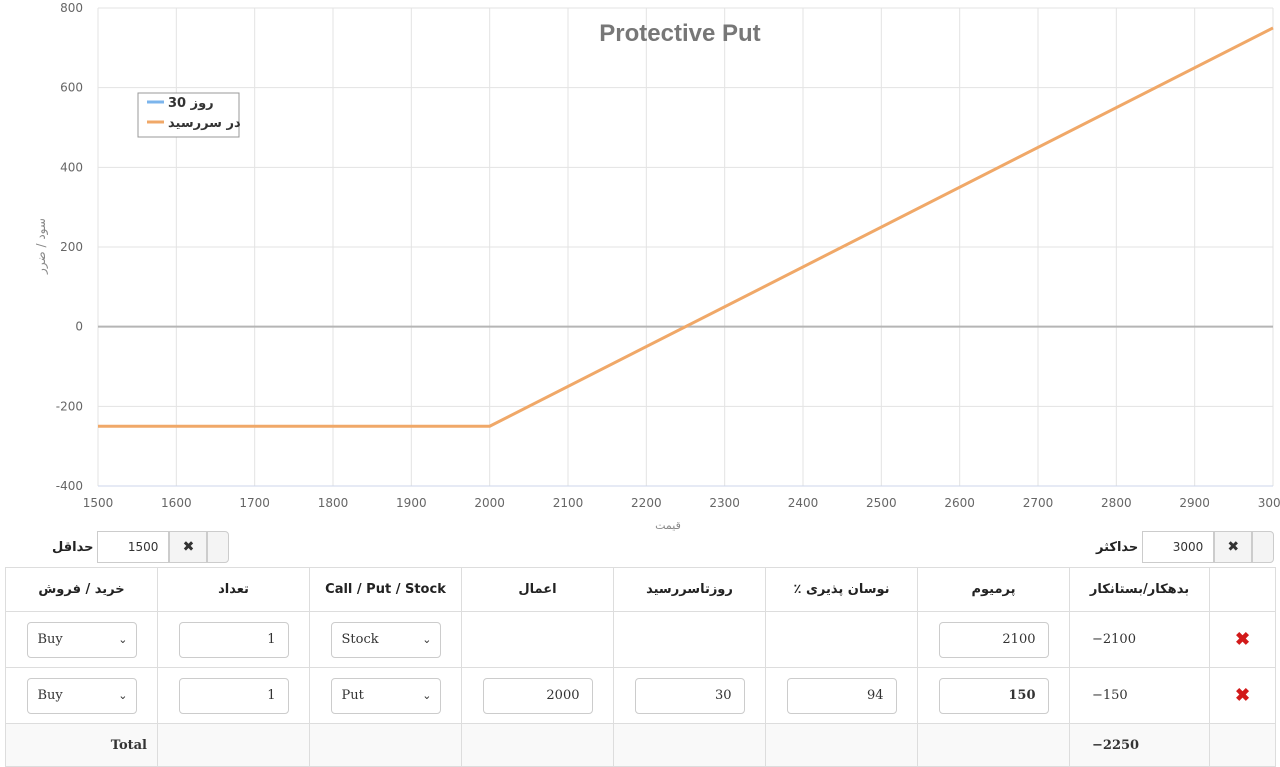 This screenshot has height=767, width=1280. What do you see at coordinates (646, 503) in the screenshot?
I see `x-tick-label: 2200` at bounding box center [646, 503].